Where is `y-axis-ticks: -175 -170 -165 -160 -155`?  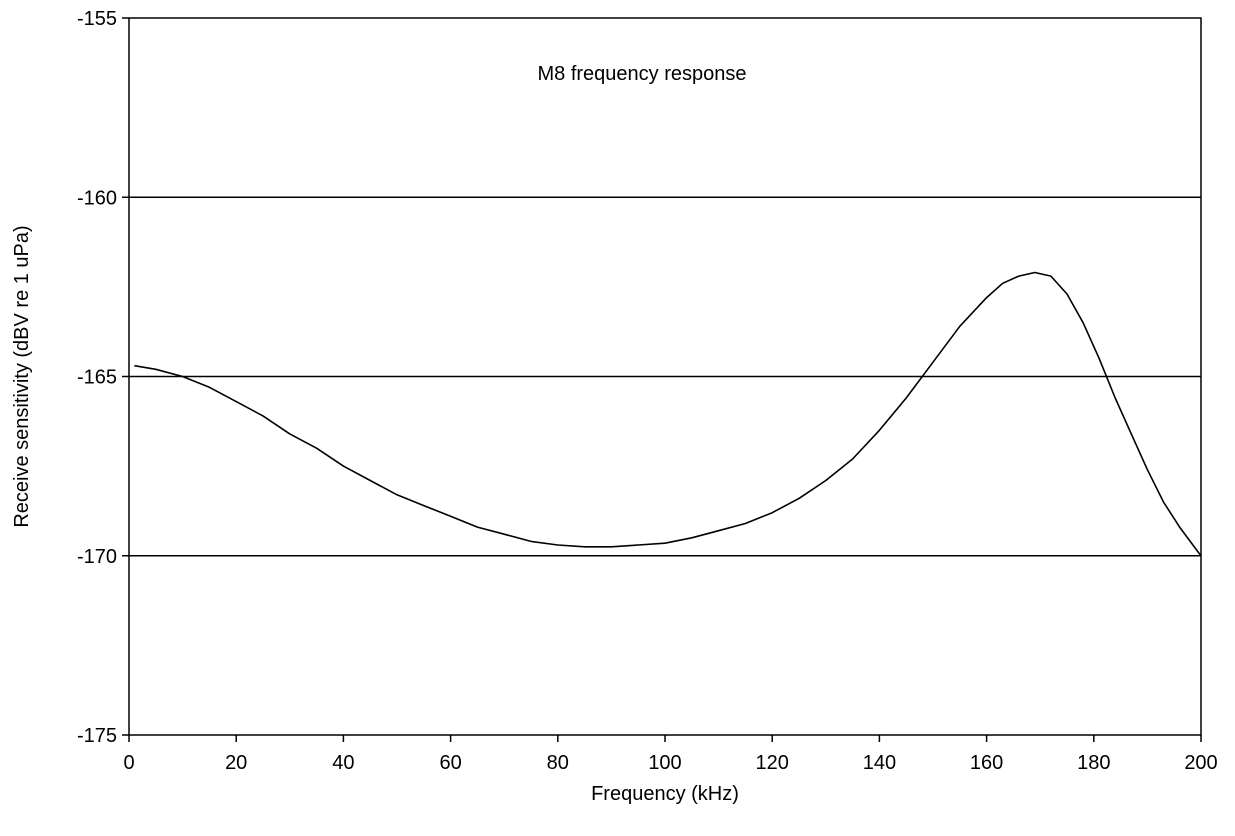 y-axis-ticks: -175 -170 -165 -160 -155 is located at coordinates (103, 377).